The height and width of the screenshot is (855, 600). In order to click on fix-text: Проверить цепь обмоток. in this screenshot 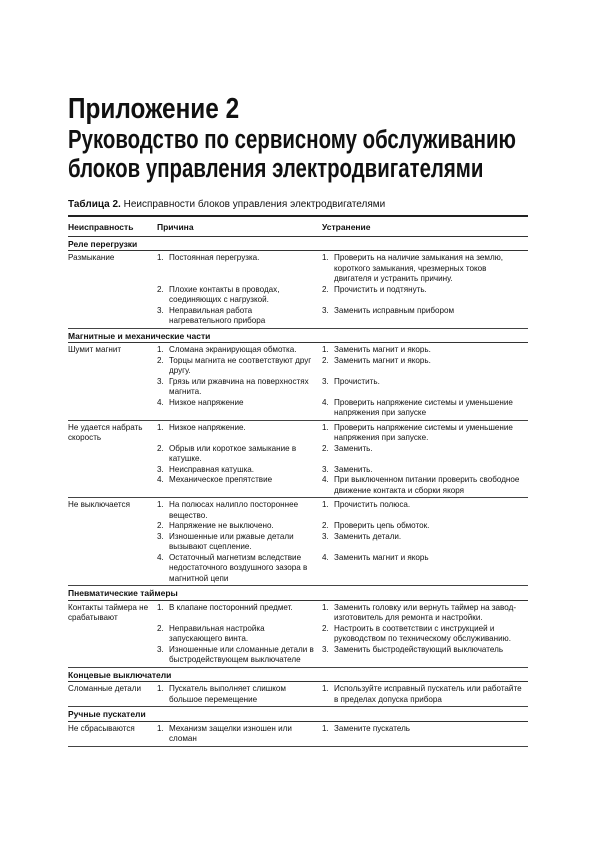, I will do `click(382, 525)`.